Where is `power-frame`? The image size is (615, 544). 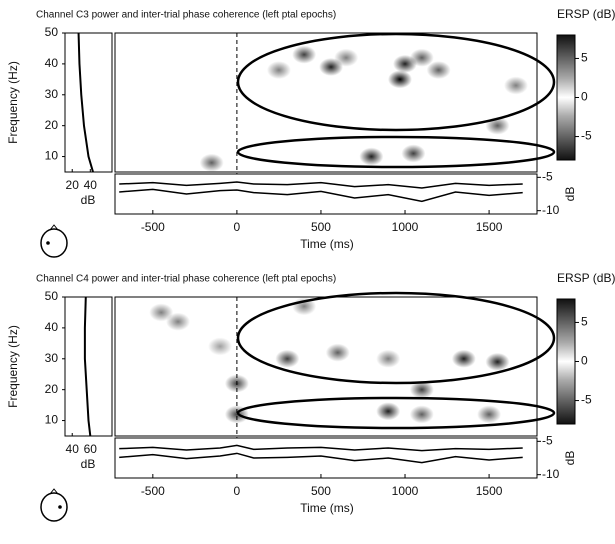
power-frame is located at coordinates (88, 102).